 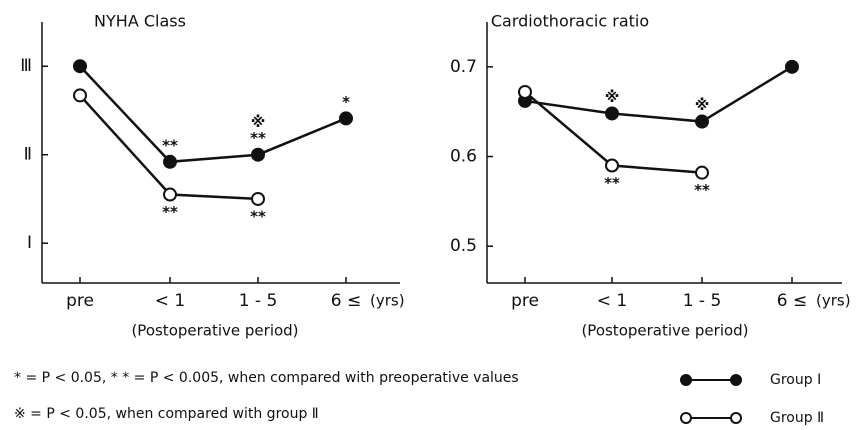 What do you see at coordinates (29, 243) in the screenshot?
I see `y-tick-label: Ⅰ` at bounding box center [29, 243].